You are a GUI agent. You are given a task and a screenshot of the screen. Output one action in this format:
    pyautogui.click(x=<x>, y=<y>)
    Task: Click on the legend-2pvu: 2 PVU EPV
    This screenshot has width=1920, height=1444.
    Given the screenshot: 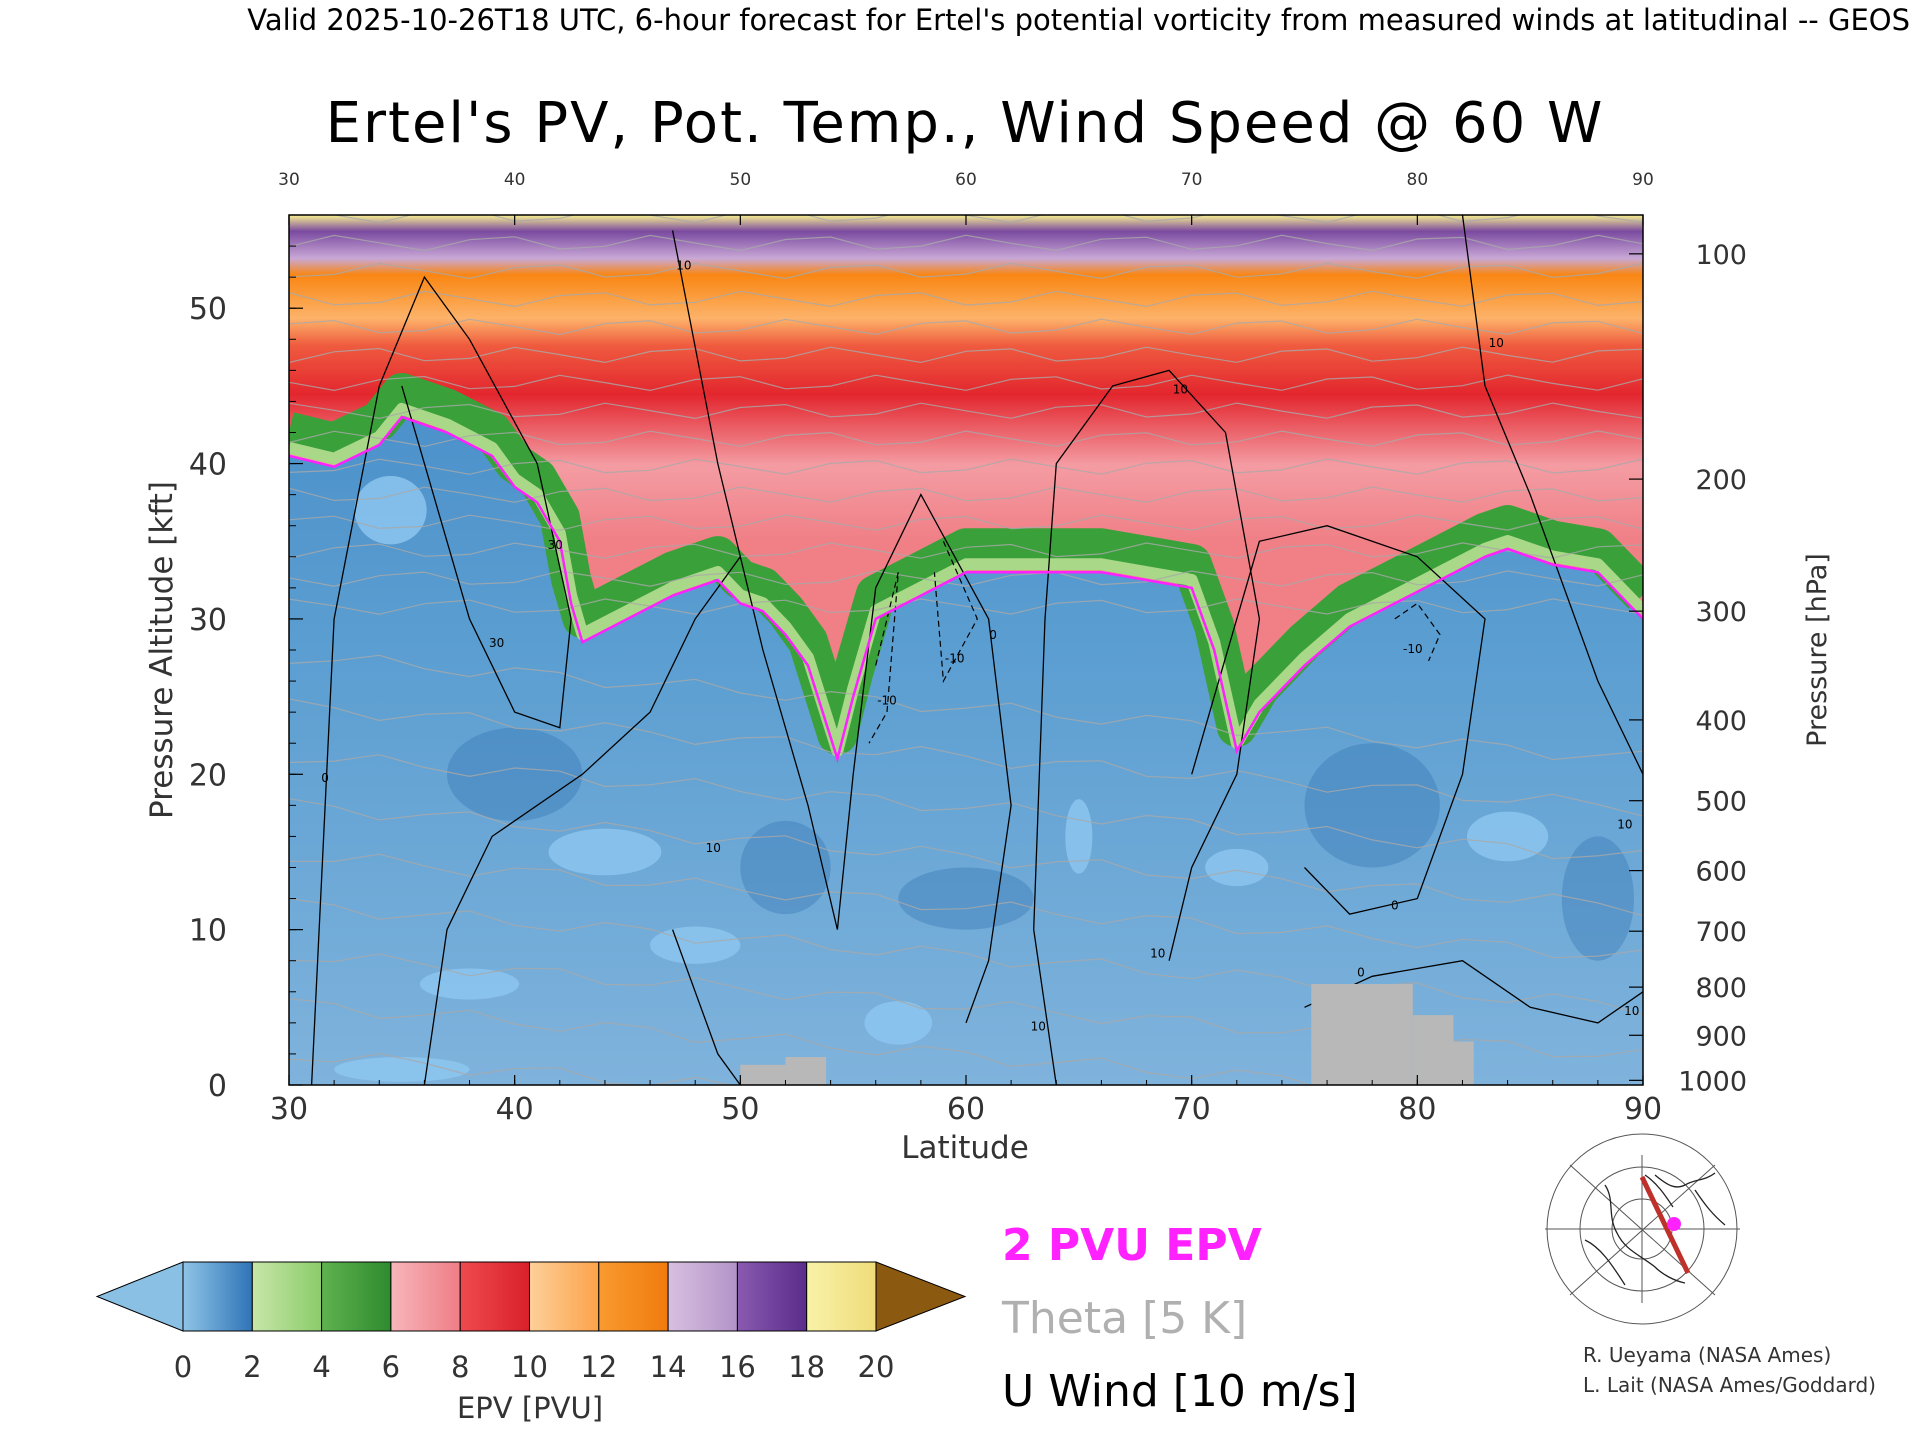 What is the action you would take?
    pyautogui.click(x=1132, y=1245)
    